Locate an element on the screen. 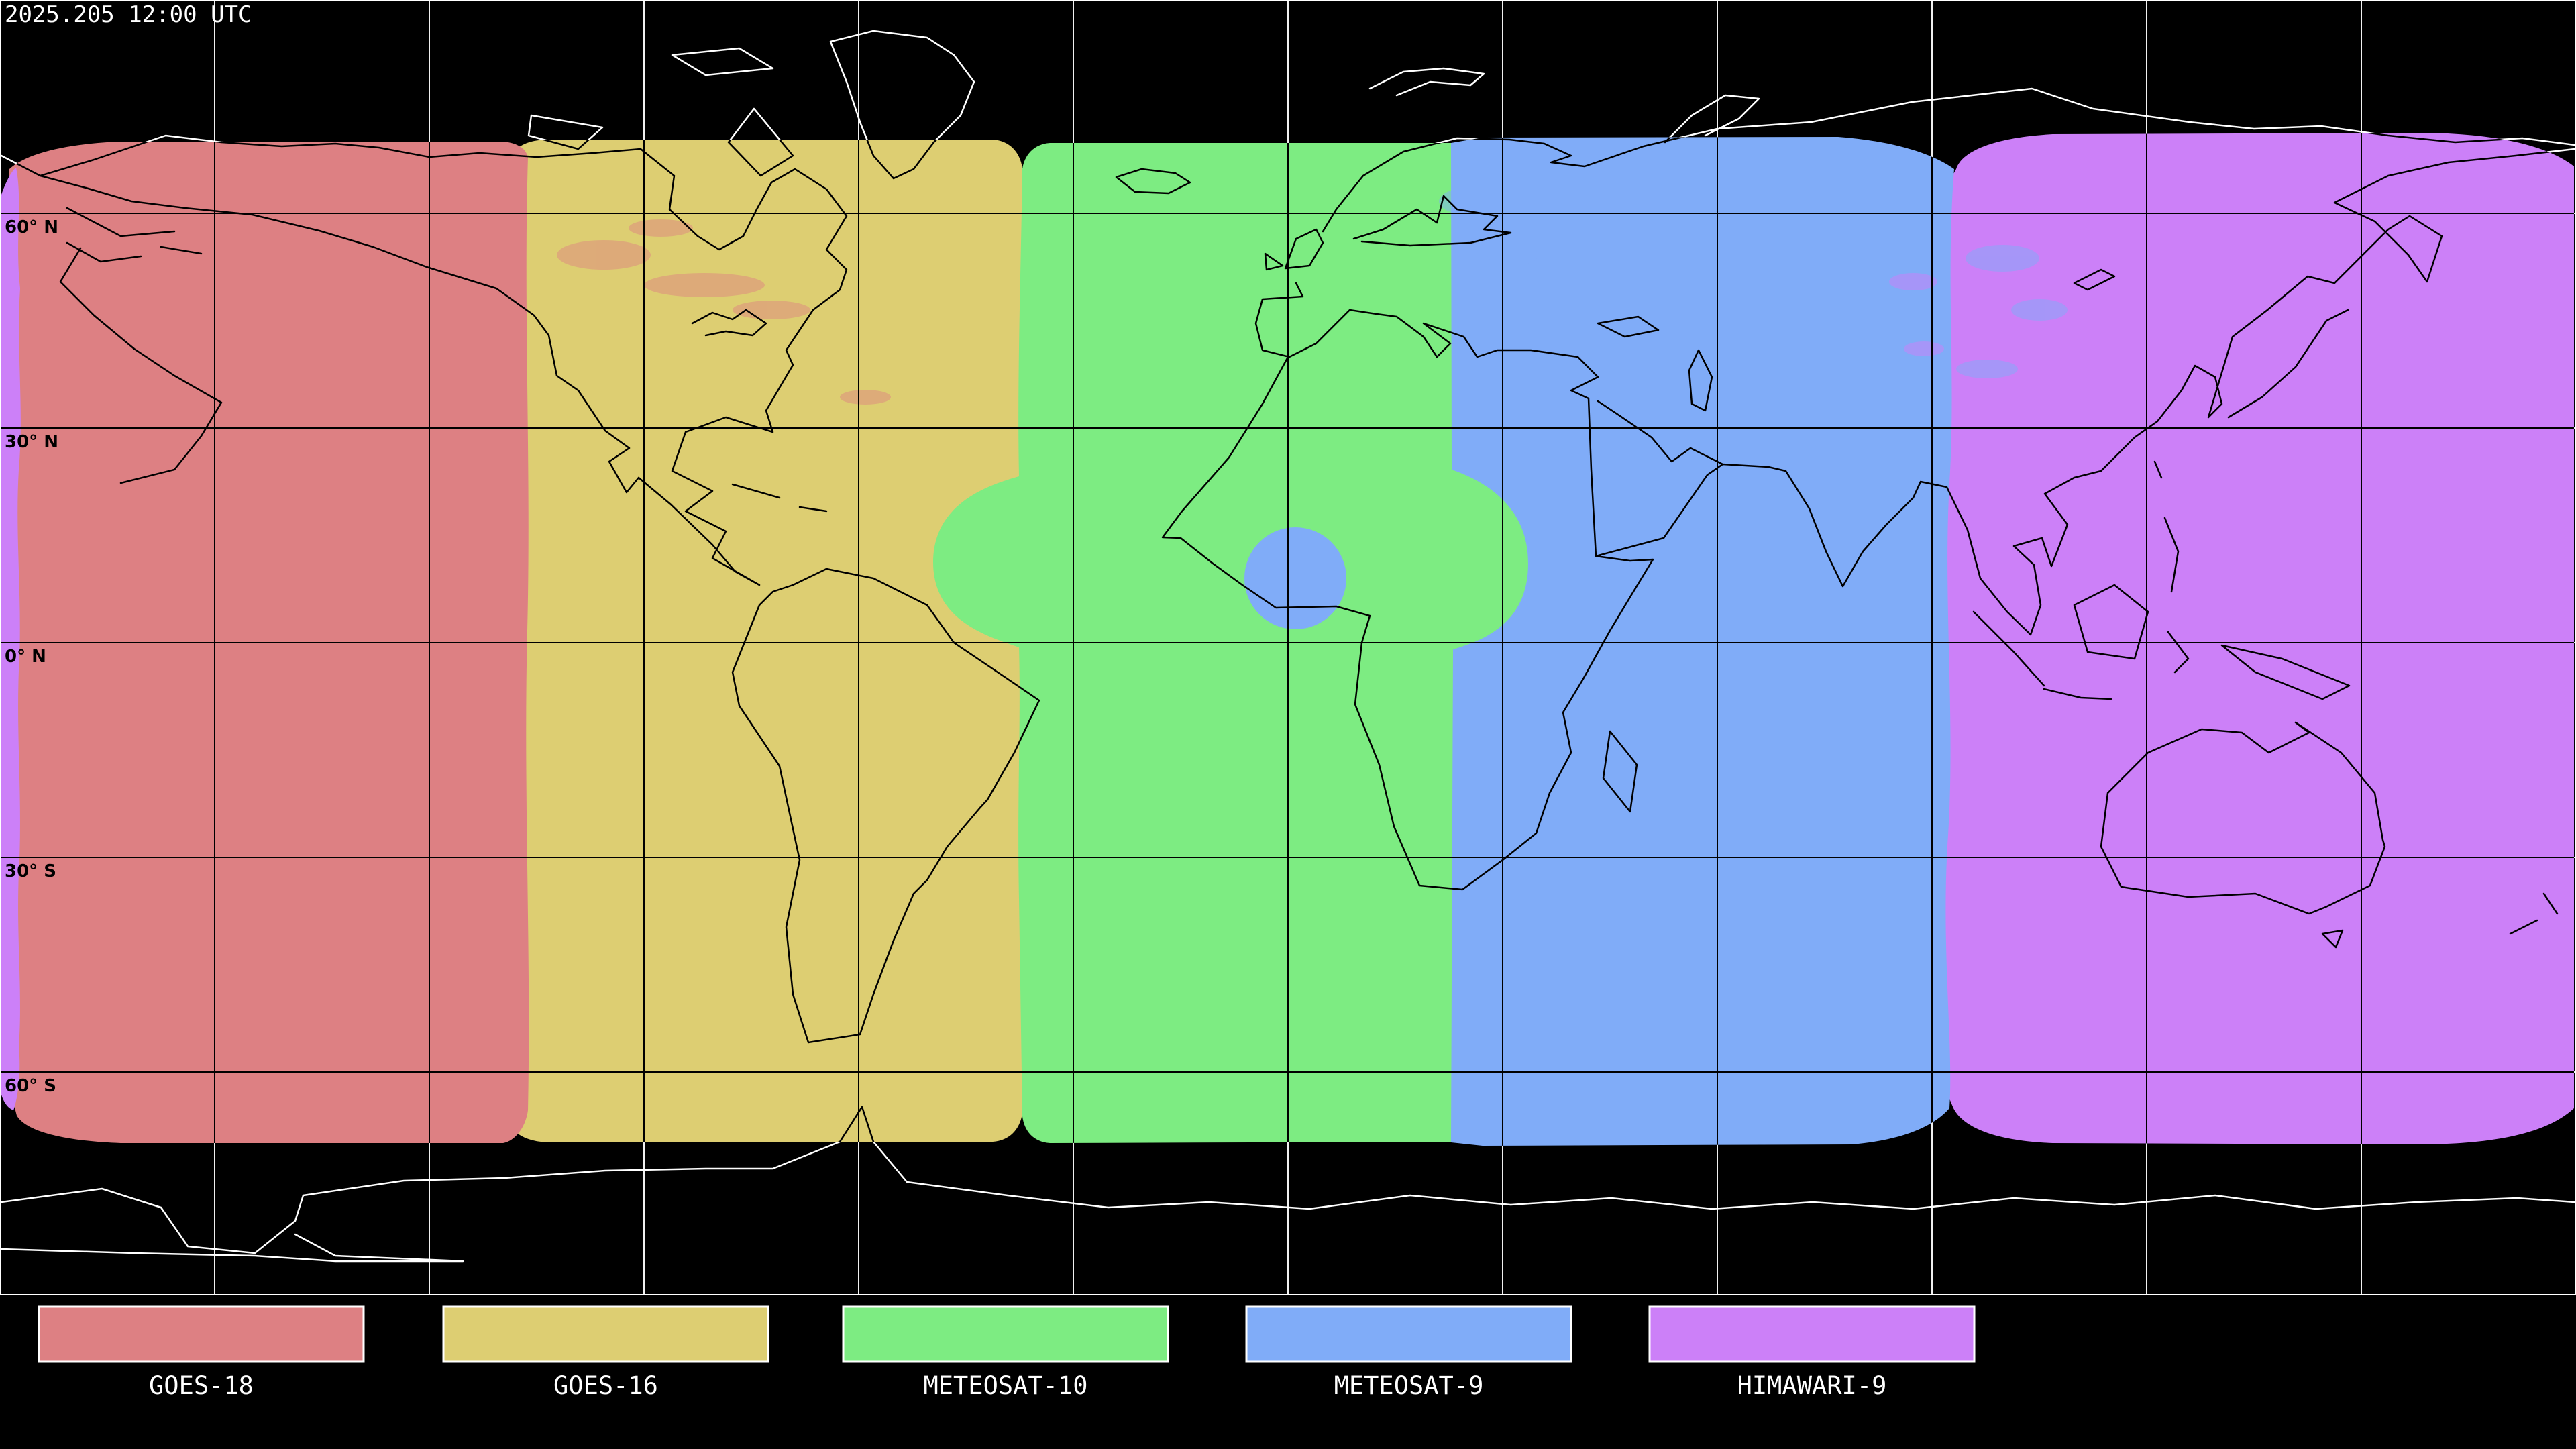 The width and height of the screenshot is (2576, 1449). legend-label-goes-18: GOES-18 is located at coordinates (201, 1385).